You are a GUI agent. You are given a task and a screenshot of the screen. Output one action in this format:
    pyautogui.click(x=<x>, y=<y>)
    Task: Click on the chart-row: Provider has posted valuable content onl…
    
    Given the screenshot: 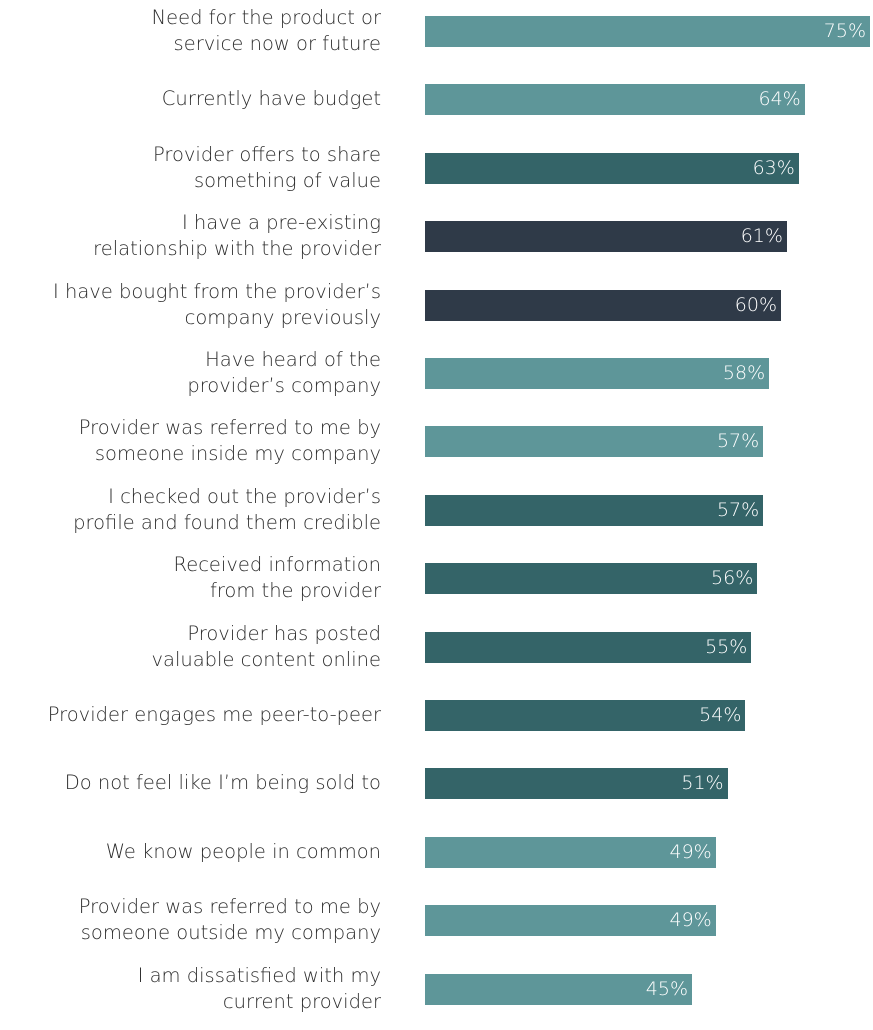 What is the action you would take?
    pyautogui.click(x=436, y=654)
    